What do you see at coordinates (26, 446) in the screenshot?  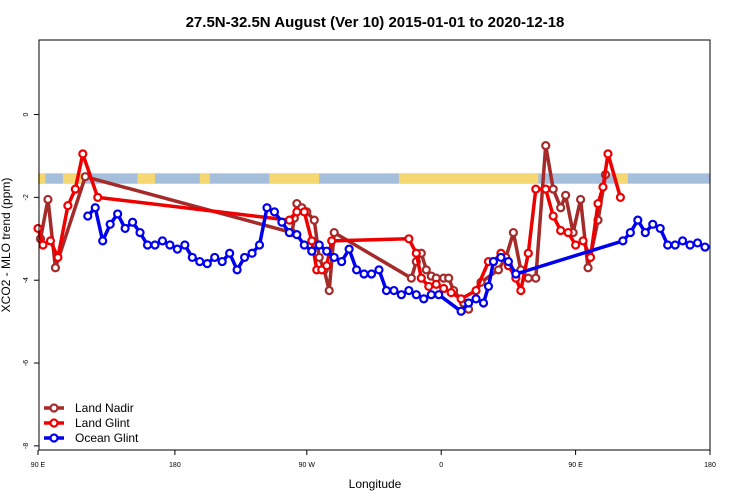 I see `y-tick-label: -8` at bounding box center [26, 446].